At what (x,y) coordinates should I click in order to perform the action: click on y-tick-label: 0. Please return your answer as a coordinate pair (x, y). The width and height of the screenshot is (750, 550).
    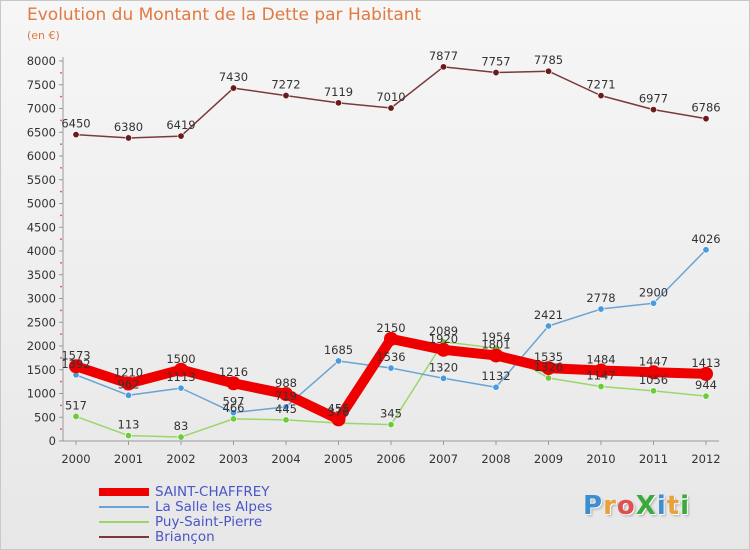
    Looking at the image, I should click on (52, 441).